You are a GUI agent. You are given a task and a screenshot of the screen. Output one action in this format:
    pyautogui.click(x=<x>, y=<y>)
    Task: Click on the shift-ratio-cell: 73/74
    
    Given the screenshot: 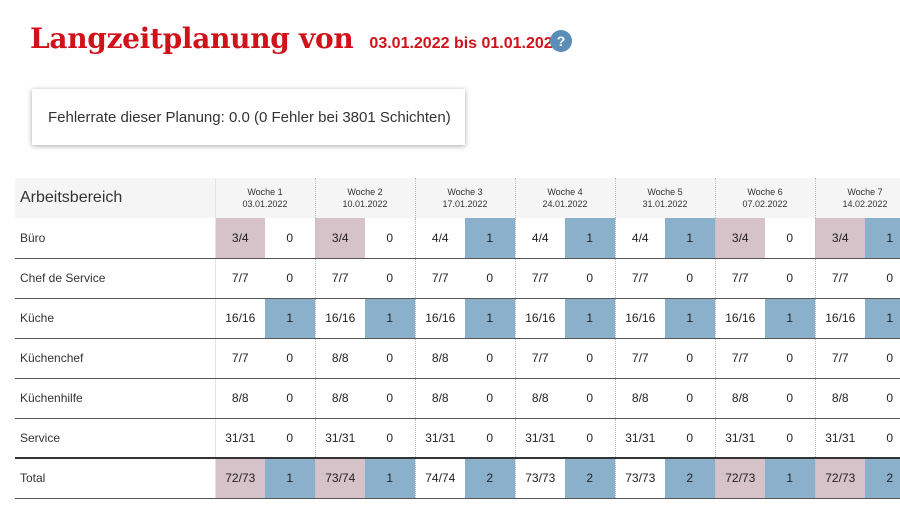 What is the action you would take?
    pyautogui.click(x=340, y=478)
    